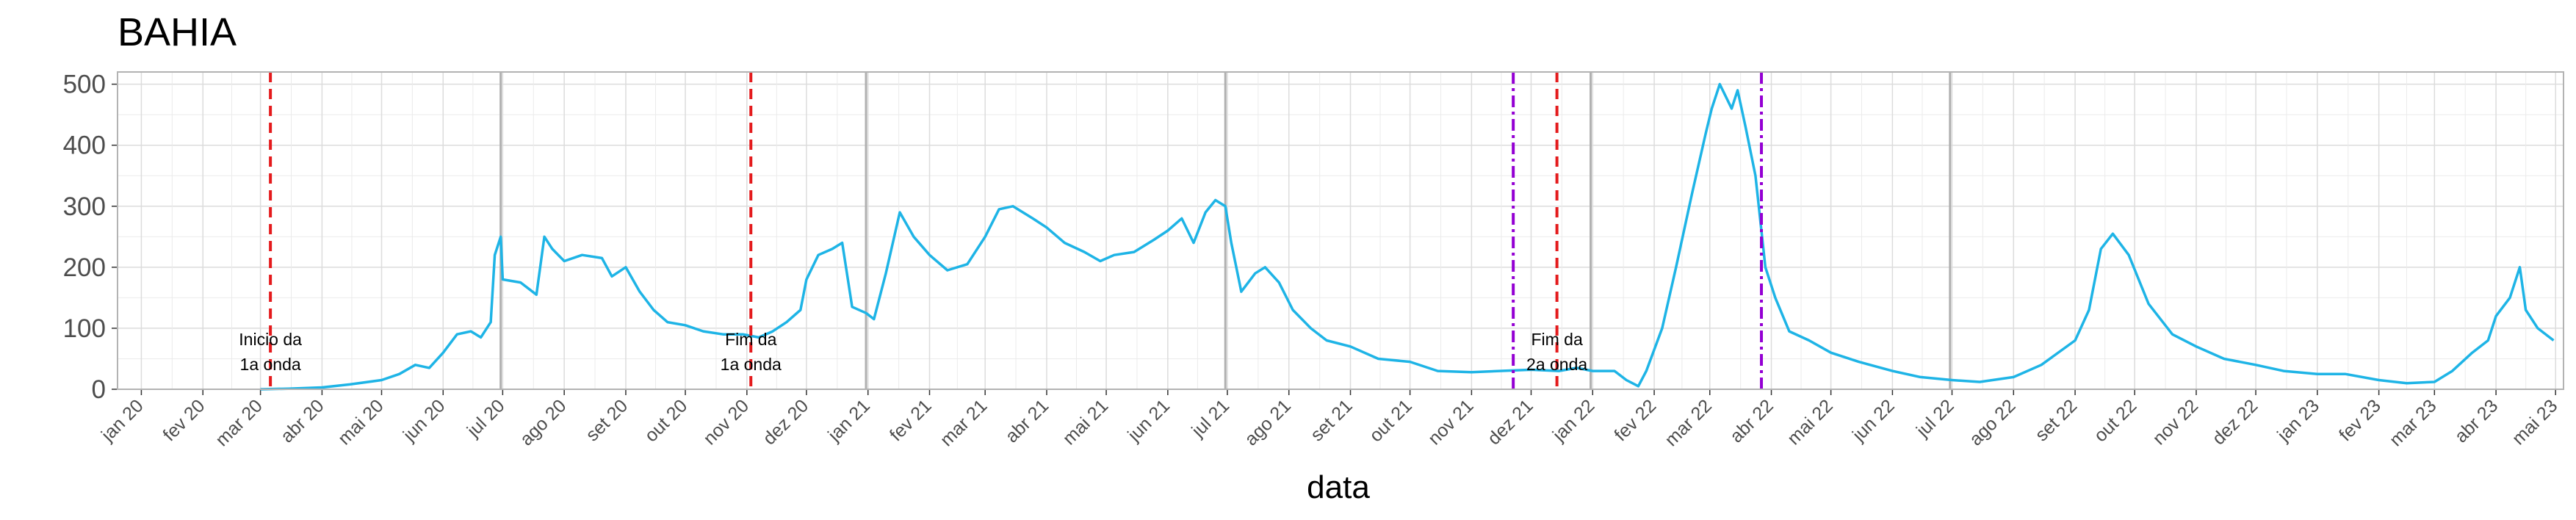  What do you see at coordinates (1085, 422) in the screenshot?
I see `x-tick-label: mai 21` at bounding box center [1085, 422].